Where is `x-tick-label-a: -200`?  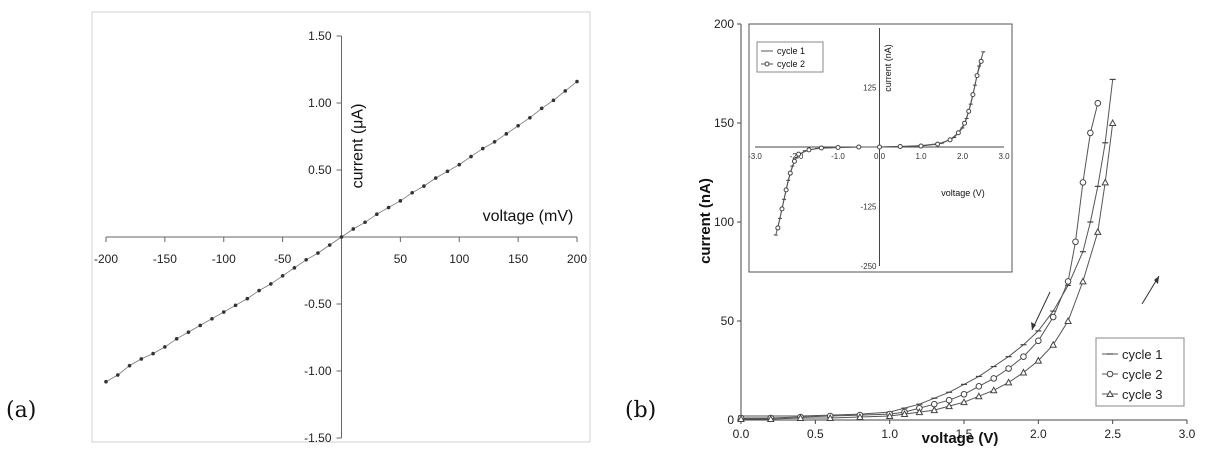 x-tick-label-a: -200 is located at coordinates (106, 259).